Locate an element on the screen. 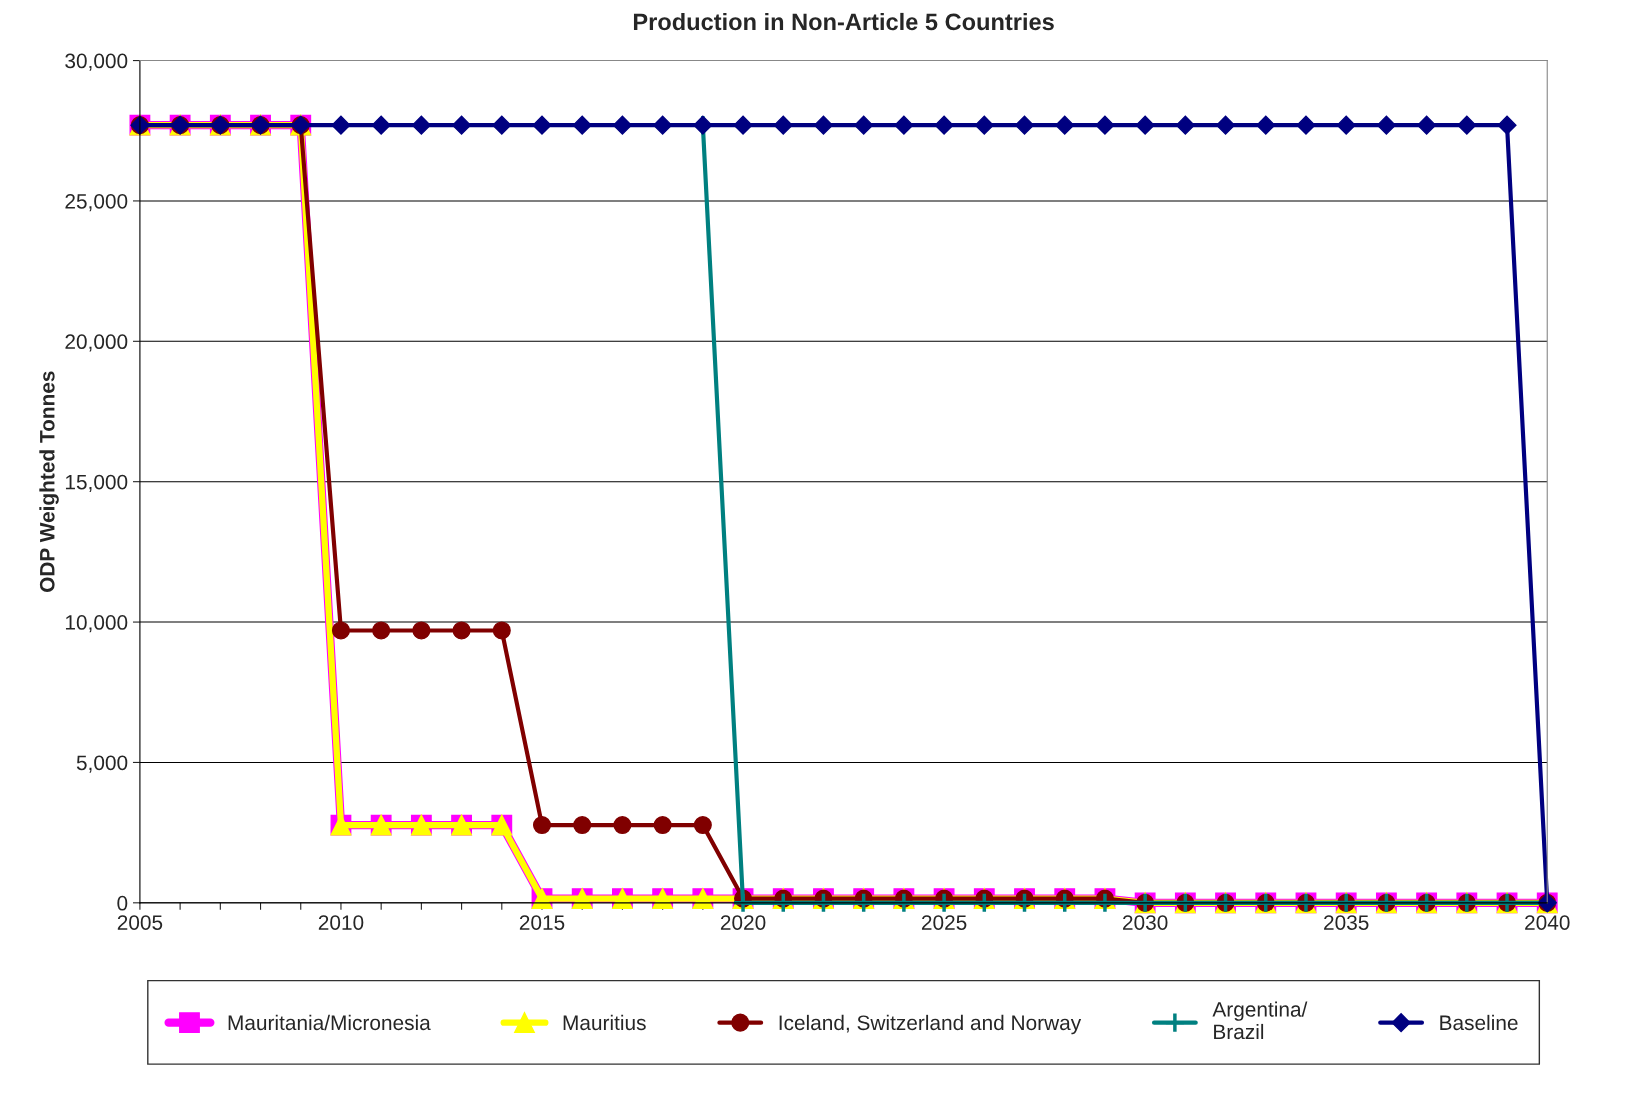  x-tick-label: 2025 is located at coordinates (944, 922).